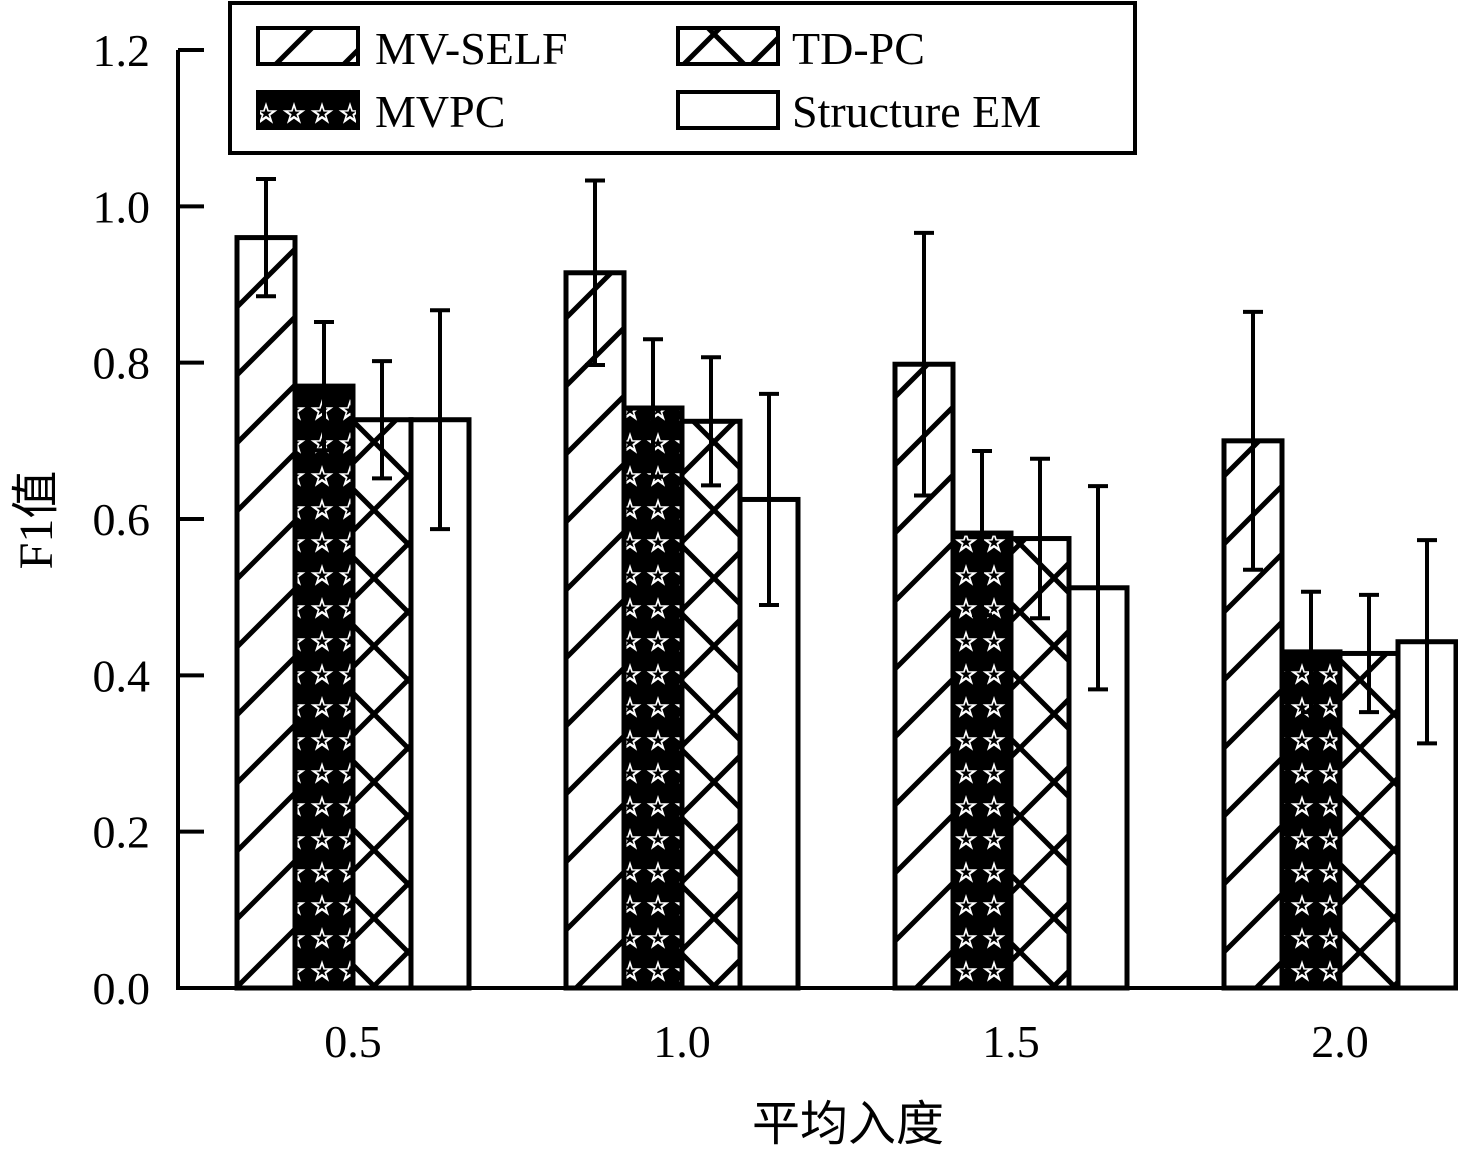 The width and height of the screenshot is (1458, 1157). Describe the element at coordinates (122, 832) in the screenshot. I see `y-tick-label: 0.2` at that location.